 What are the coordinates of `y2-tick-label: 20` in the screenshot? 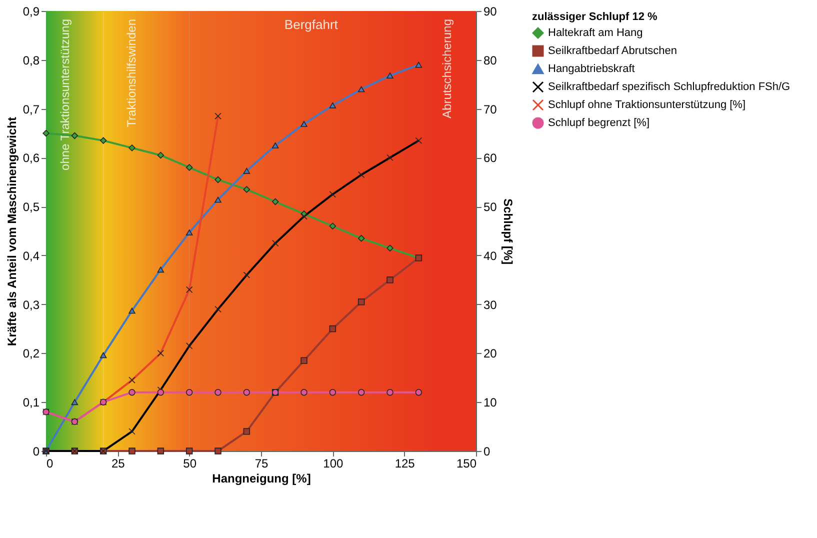 It's located at (491, 353).